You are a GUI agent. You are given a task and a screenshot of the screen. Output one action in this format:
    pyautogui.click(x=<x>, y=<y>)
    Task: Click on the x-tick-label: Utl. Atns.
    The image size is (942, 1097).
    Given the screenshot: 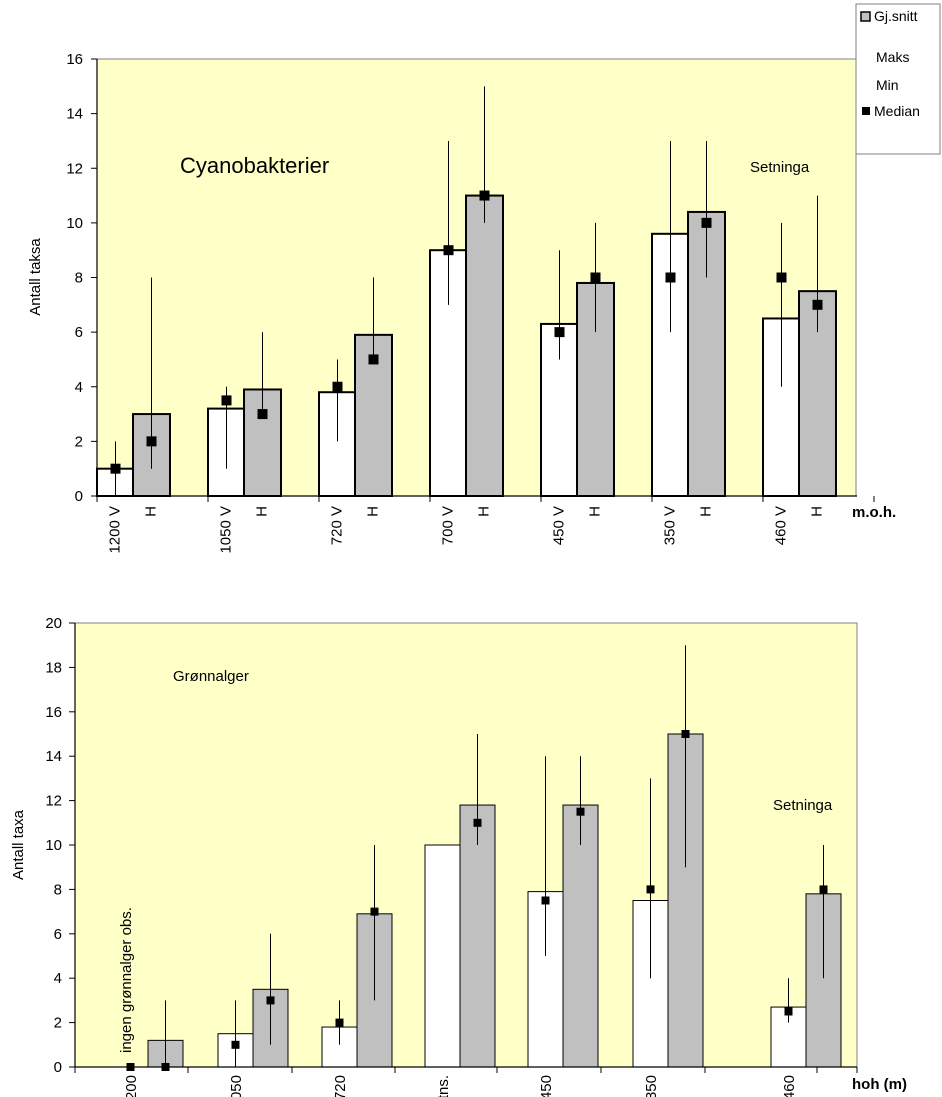 What is the action you would take?
    pyautogui.click(x=443, y=1086)
    